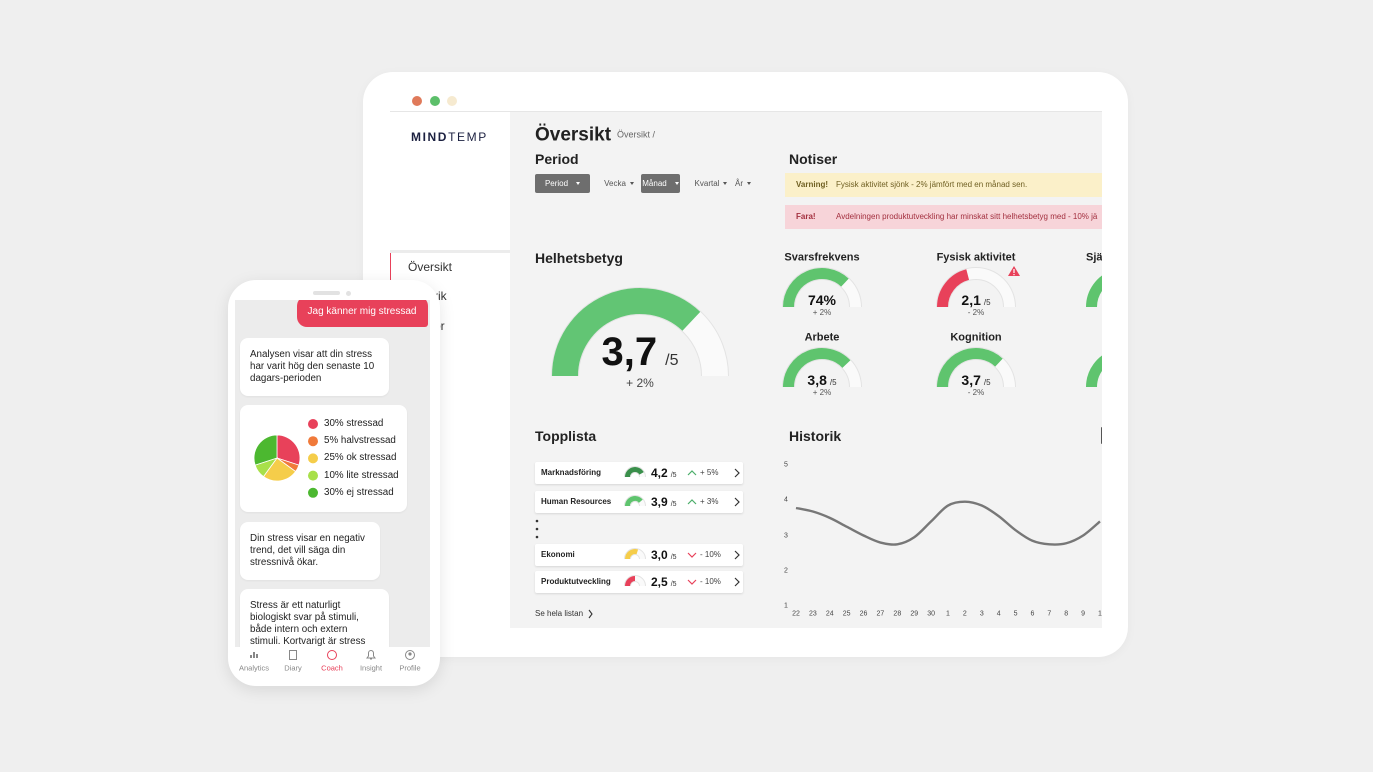 This screenshot has width=1373, height=772. I want to click on nav-item: Översikt, so click(430, 267).